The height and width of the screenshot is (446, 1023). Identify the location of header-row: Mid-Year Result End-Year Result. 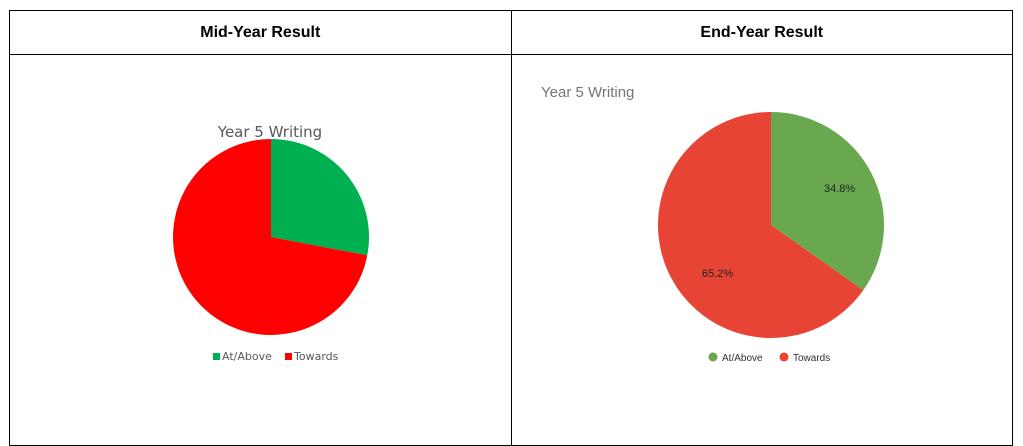
(511, 32).